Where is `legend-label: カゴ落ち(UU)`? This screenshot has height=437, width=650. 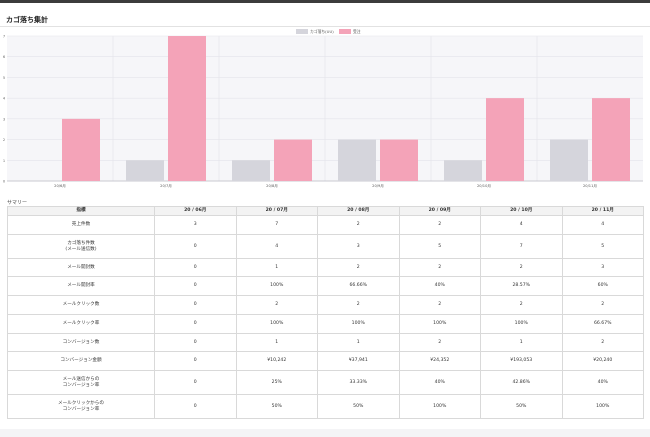
legend-label: カゴ落ち(UU) is located at coordinates (322, 31).